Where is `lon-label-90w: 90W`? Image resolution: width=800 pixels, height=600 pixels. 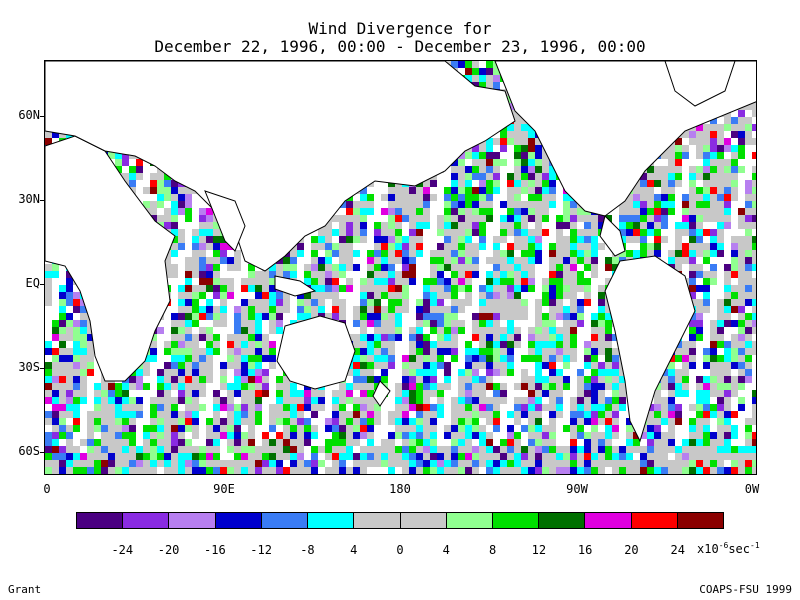
lon-label-90w: 90W is located at coordinates (577, 489).